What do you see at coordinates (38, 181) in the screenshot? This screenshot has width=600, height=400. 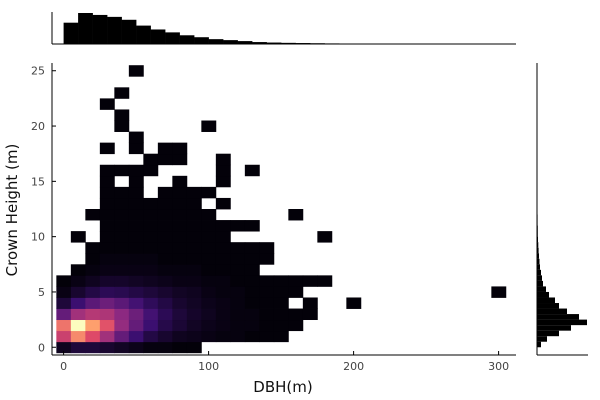 I see `y-tick-label: 15` at bounding box center [38, 181].